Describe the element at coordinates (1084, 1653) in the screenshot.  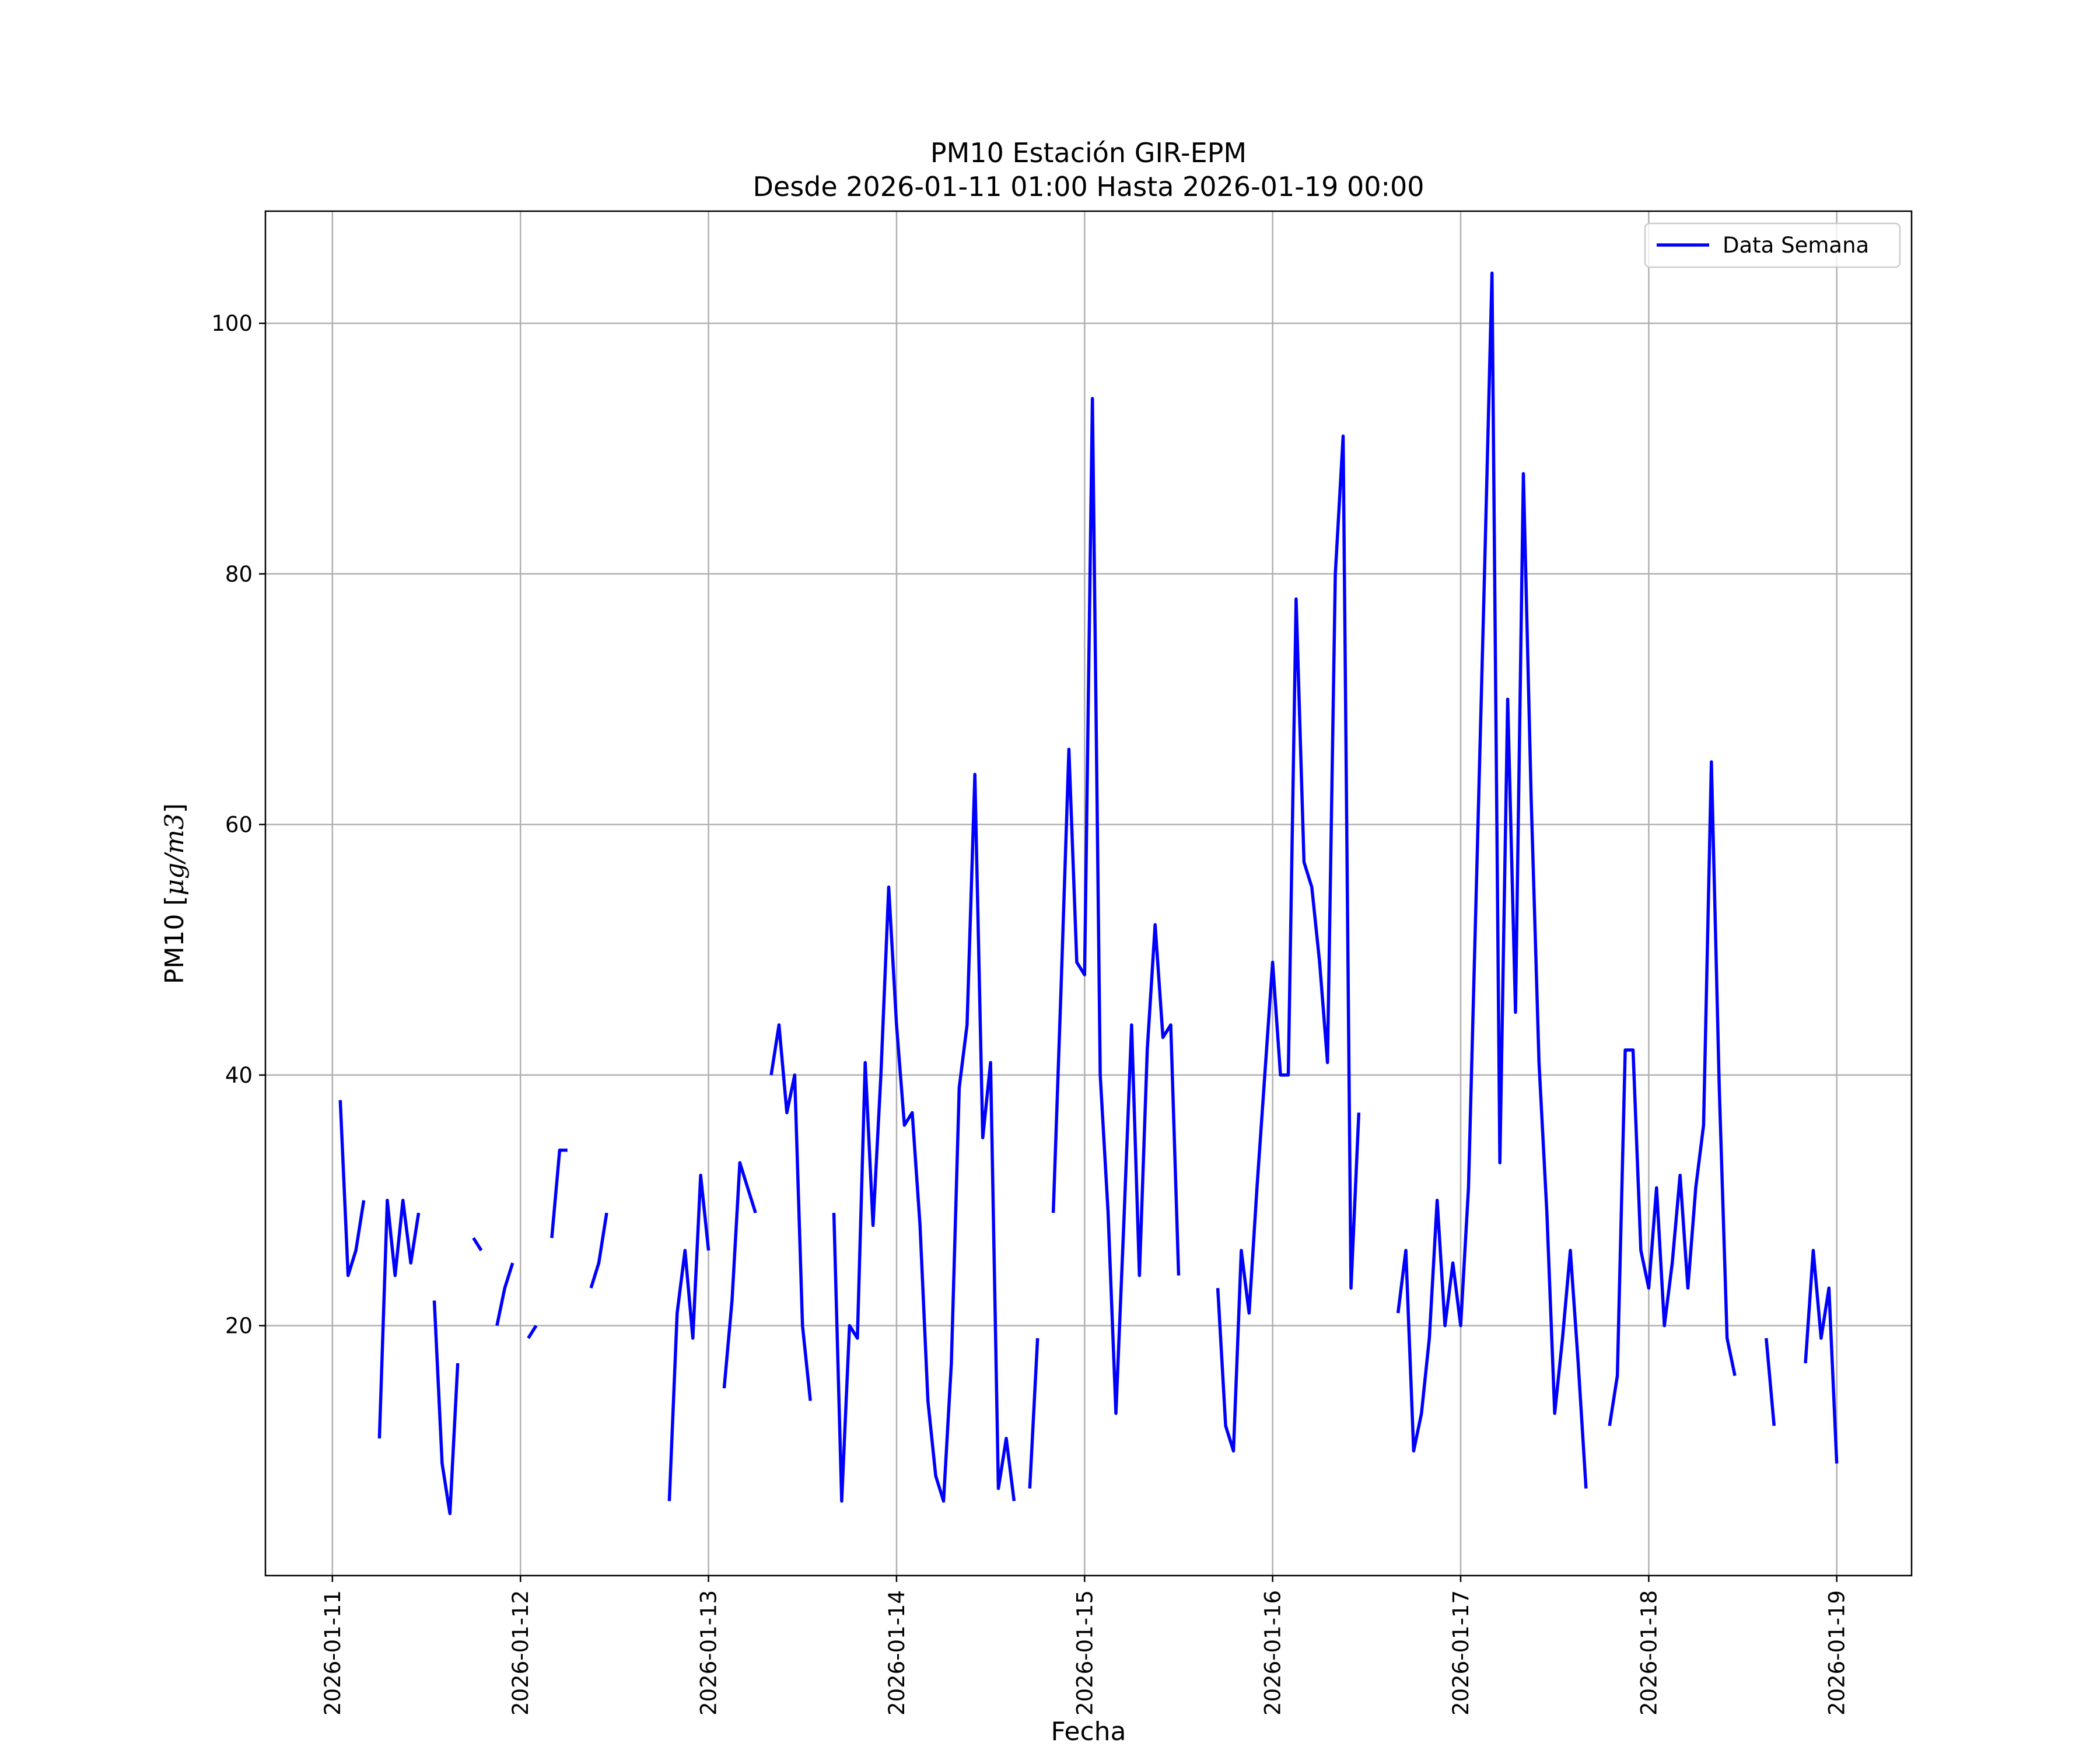
I see `x-tick-label: 2026-01-15` at that location.